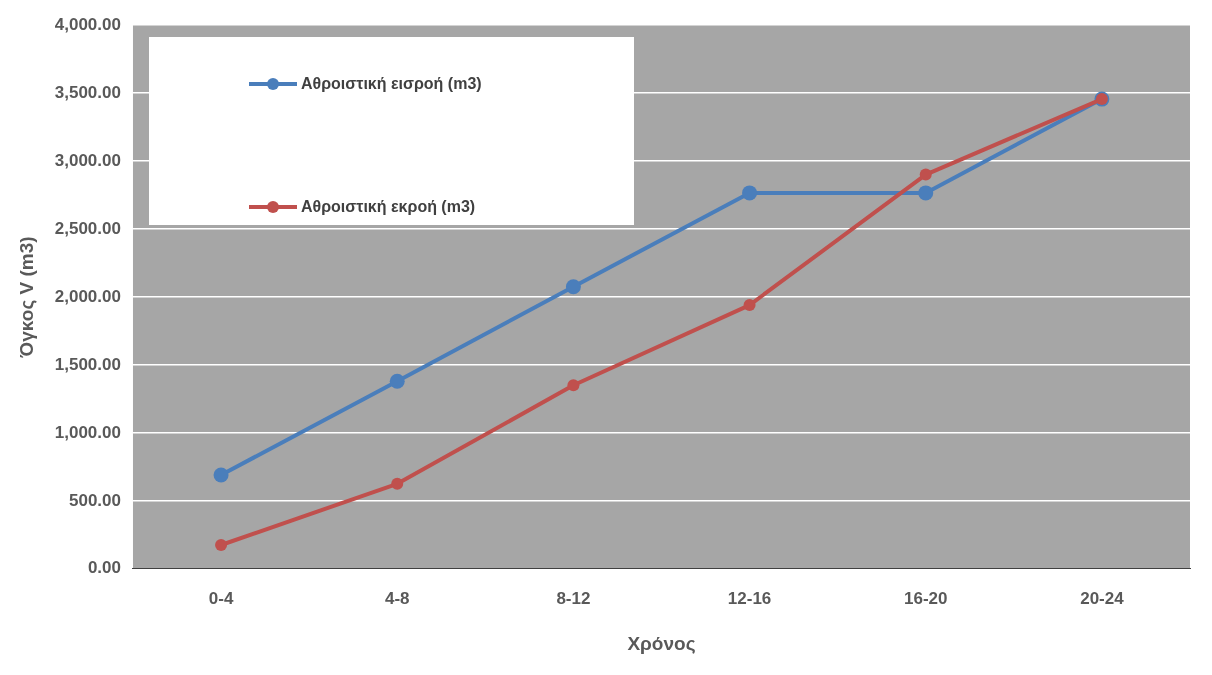  What do you see at coordinates (87, 92) in the screenshot?
I see `y-tick-label: 3,500.00` at bounding box center [87, 92].